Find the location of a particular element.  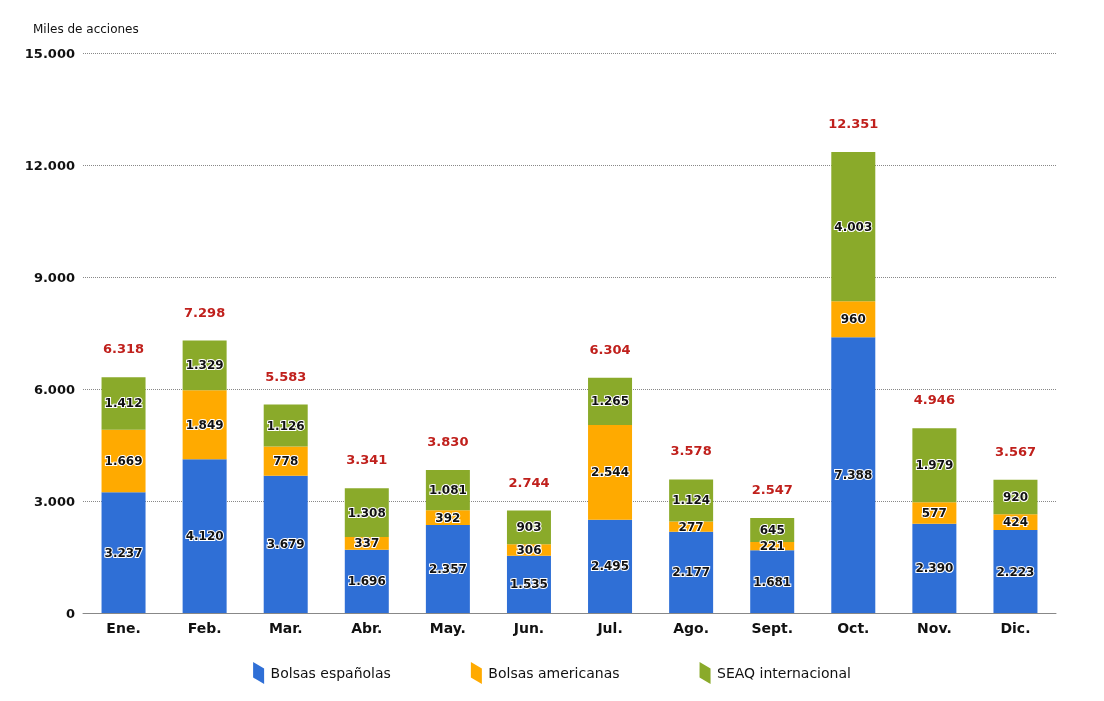

data-label: 2.390 is located at coordinates (934, 568).